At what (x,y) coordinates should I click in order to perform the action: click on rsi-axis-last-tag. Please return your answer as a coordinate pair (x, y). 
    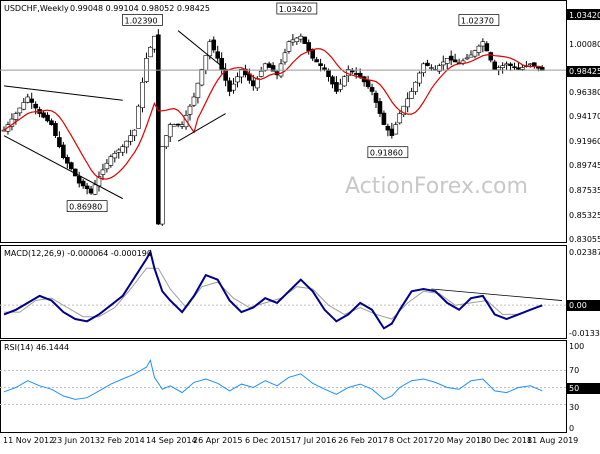
    Looking at the image, I should click on (583, 388).